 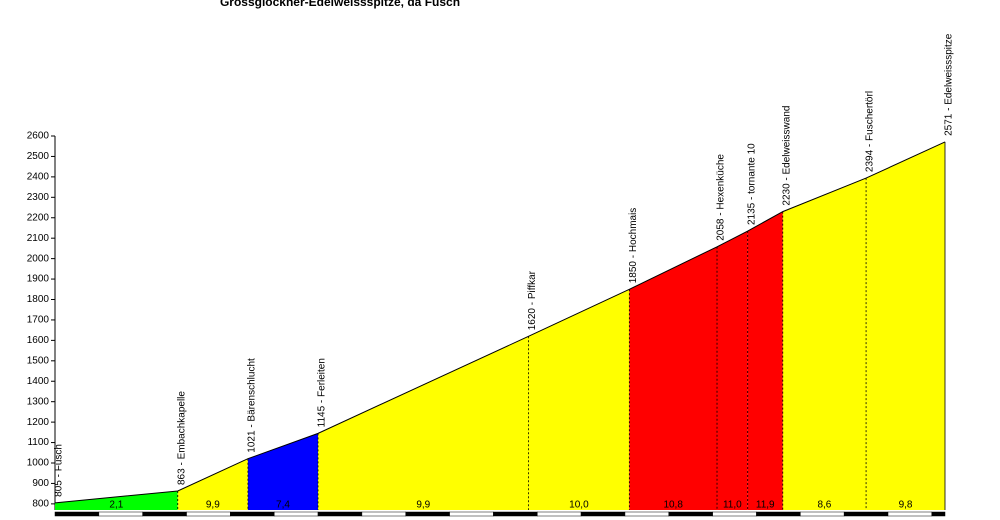 I want to click on y-tick-label: 2000, so click(x=38, y=258).